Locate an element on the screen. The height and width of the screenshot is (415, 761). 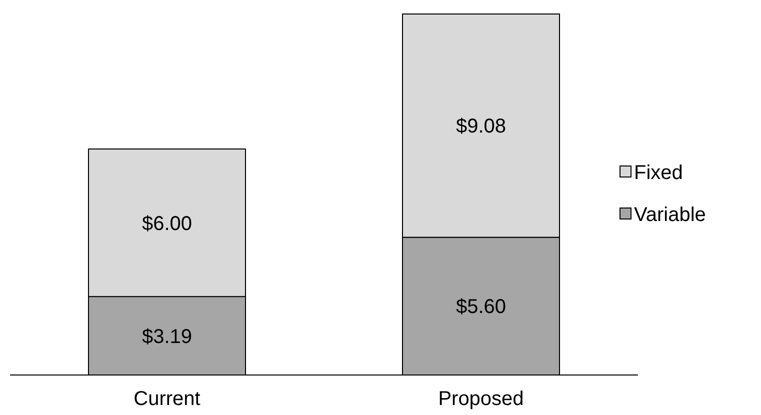
legend-label: Fixed is located at coordinates (658, 173).